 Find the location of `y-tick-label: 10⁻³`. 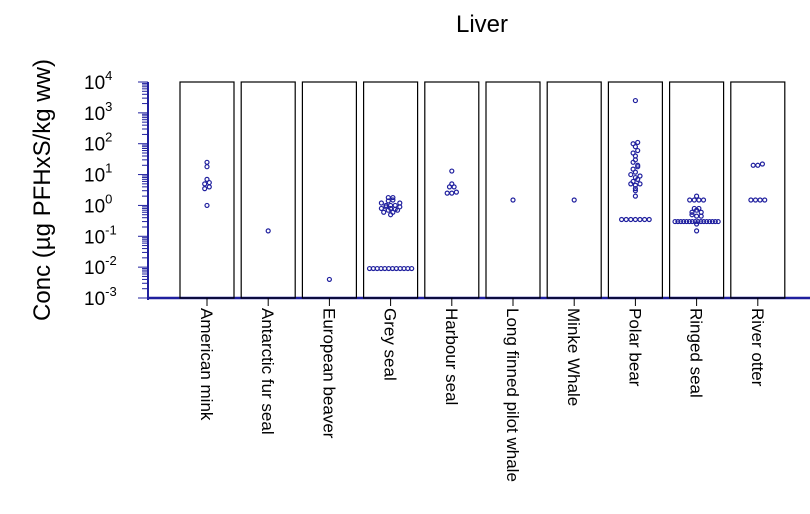

y-tick-label: 10⁻³ is located at coordinates (100, 297).